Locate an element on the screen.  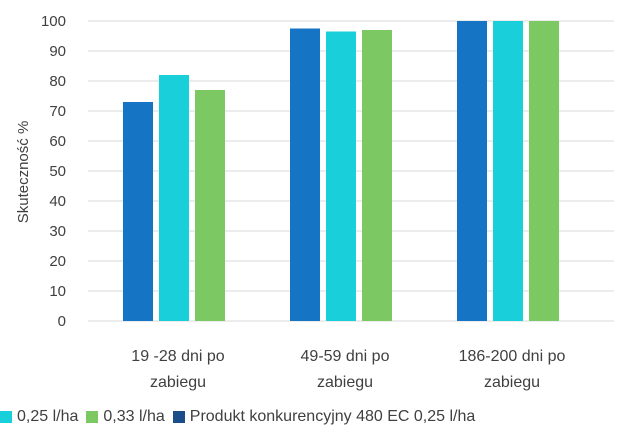
x-category-label: 19 -28 dni po is located at coordinates (178, 356).